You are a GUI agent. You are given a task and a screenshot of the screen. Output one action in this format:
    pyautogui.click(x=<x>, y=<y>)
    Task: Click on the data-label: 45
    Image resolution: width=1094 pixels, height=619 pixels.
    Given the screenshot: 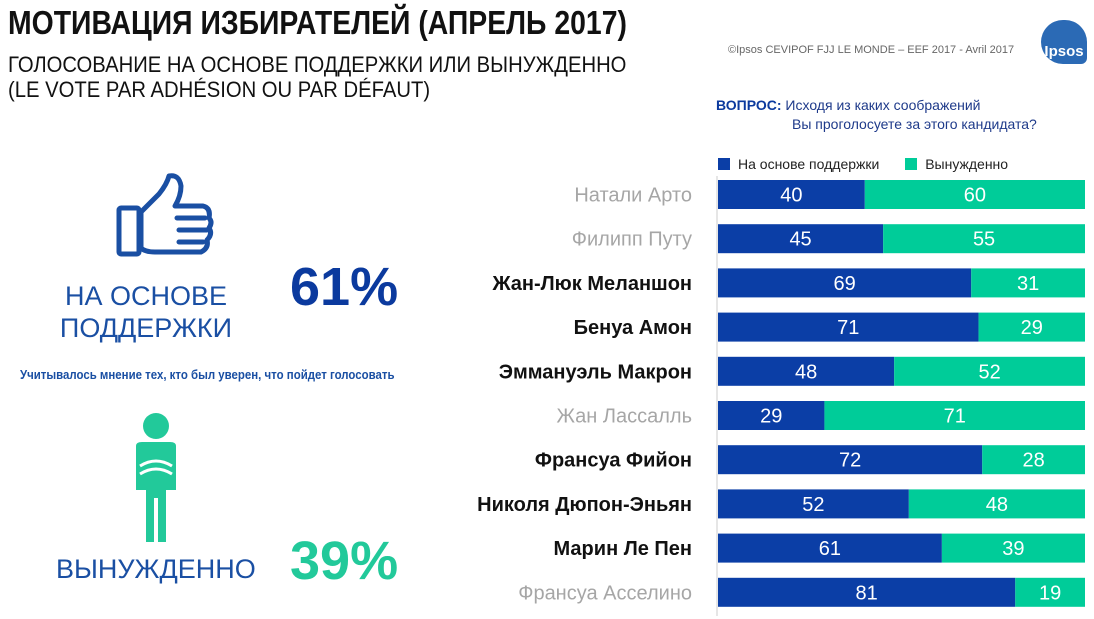 What is the action you would take?
    pyautogui.click(x=800, y=240)
    